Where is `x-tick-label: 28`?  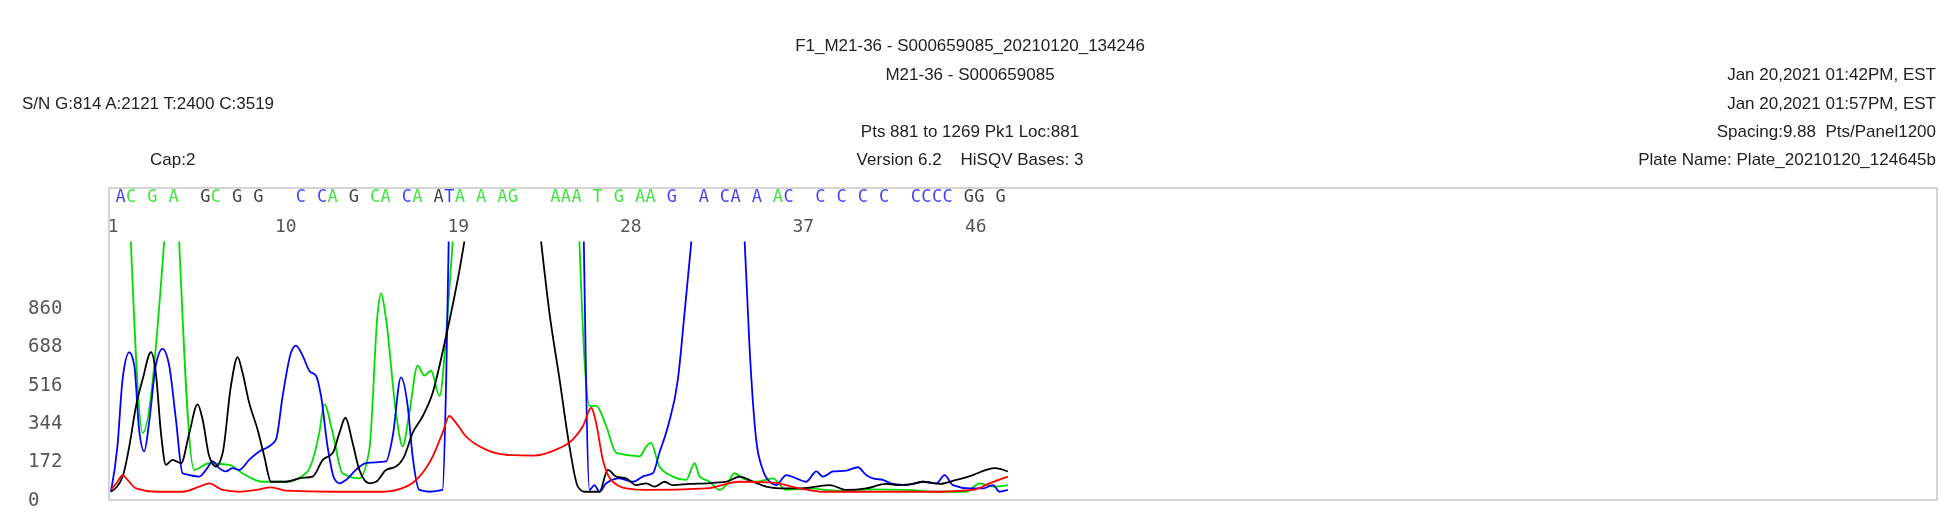 x-tick-label: 28 is located at coordinates (630, 225).